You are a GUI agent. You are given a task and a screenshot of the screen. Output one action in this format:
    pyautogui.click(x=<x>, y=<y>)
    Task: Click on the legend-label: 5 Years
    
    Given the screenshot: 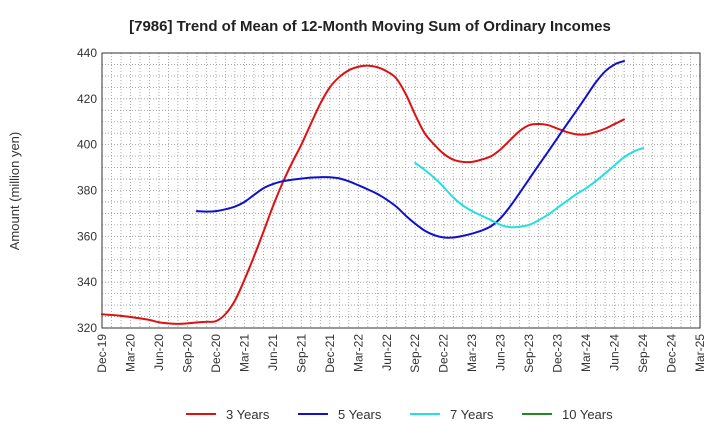 What is the action you would take?
    pyautogui.click(x=360, y=414)
    